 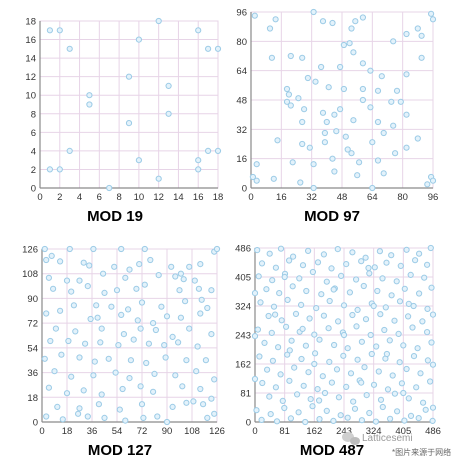 What do you see at coordinates (32, 348) in the screenshot?
I see `y-tick-label: 54` at bounding box center [32, 348].